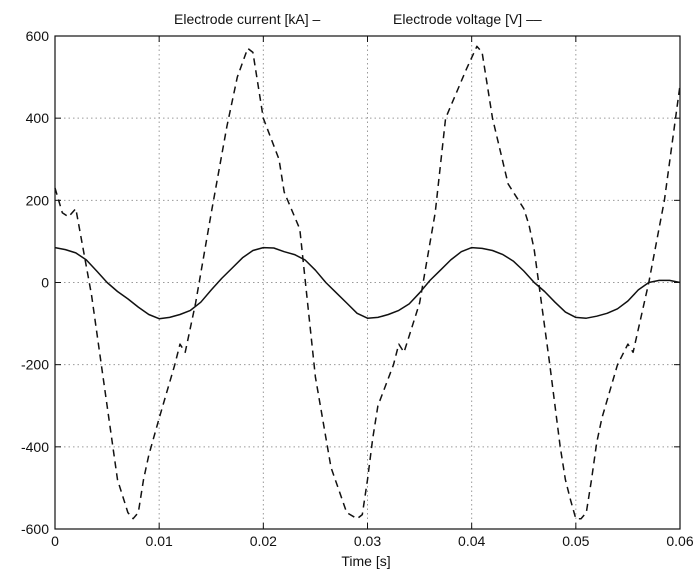 The image size is (697, 573). I want to click on y-tick-label: -400, so click(35, 447).